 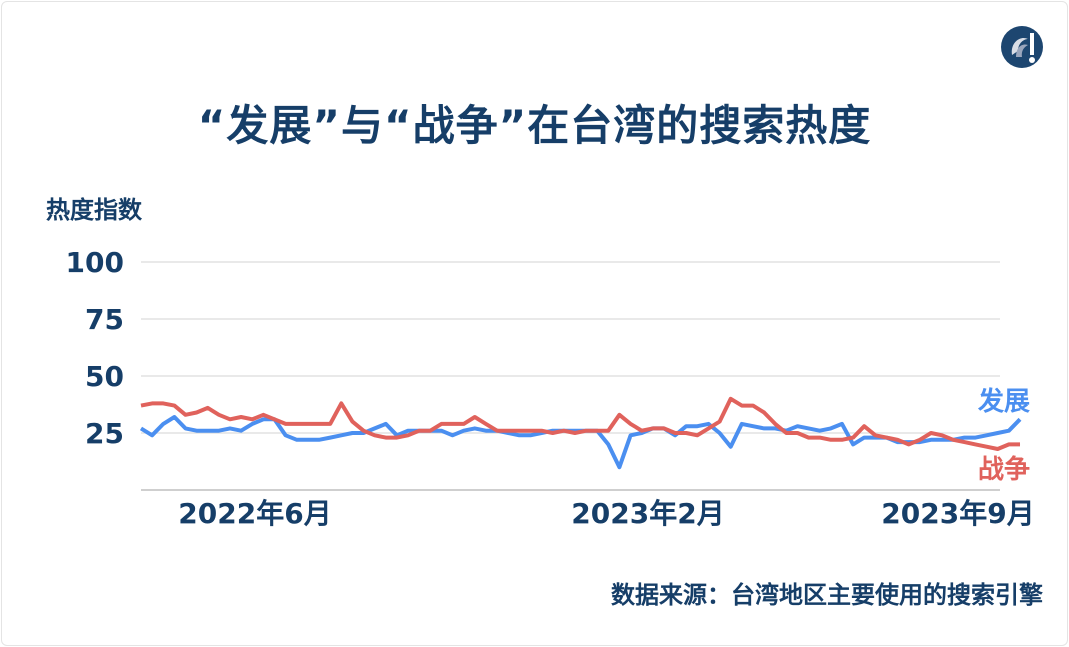 What do you see at coordinates (1003, 401) in the screenshot?
I see `series-label: 发展` at bounding box center [1003, 401].